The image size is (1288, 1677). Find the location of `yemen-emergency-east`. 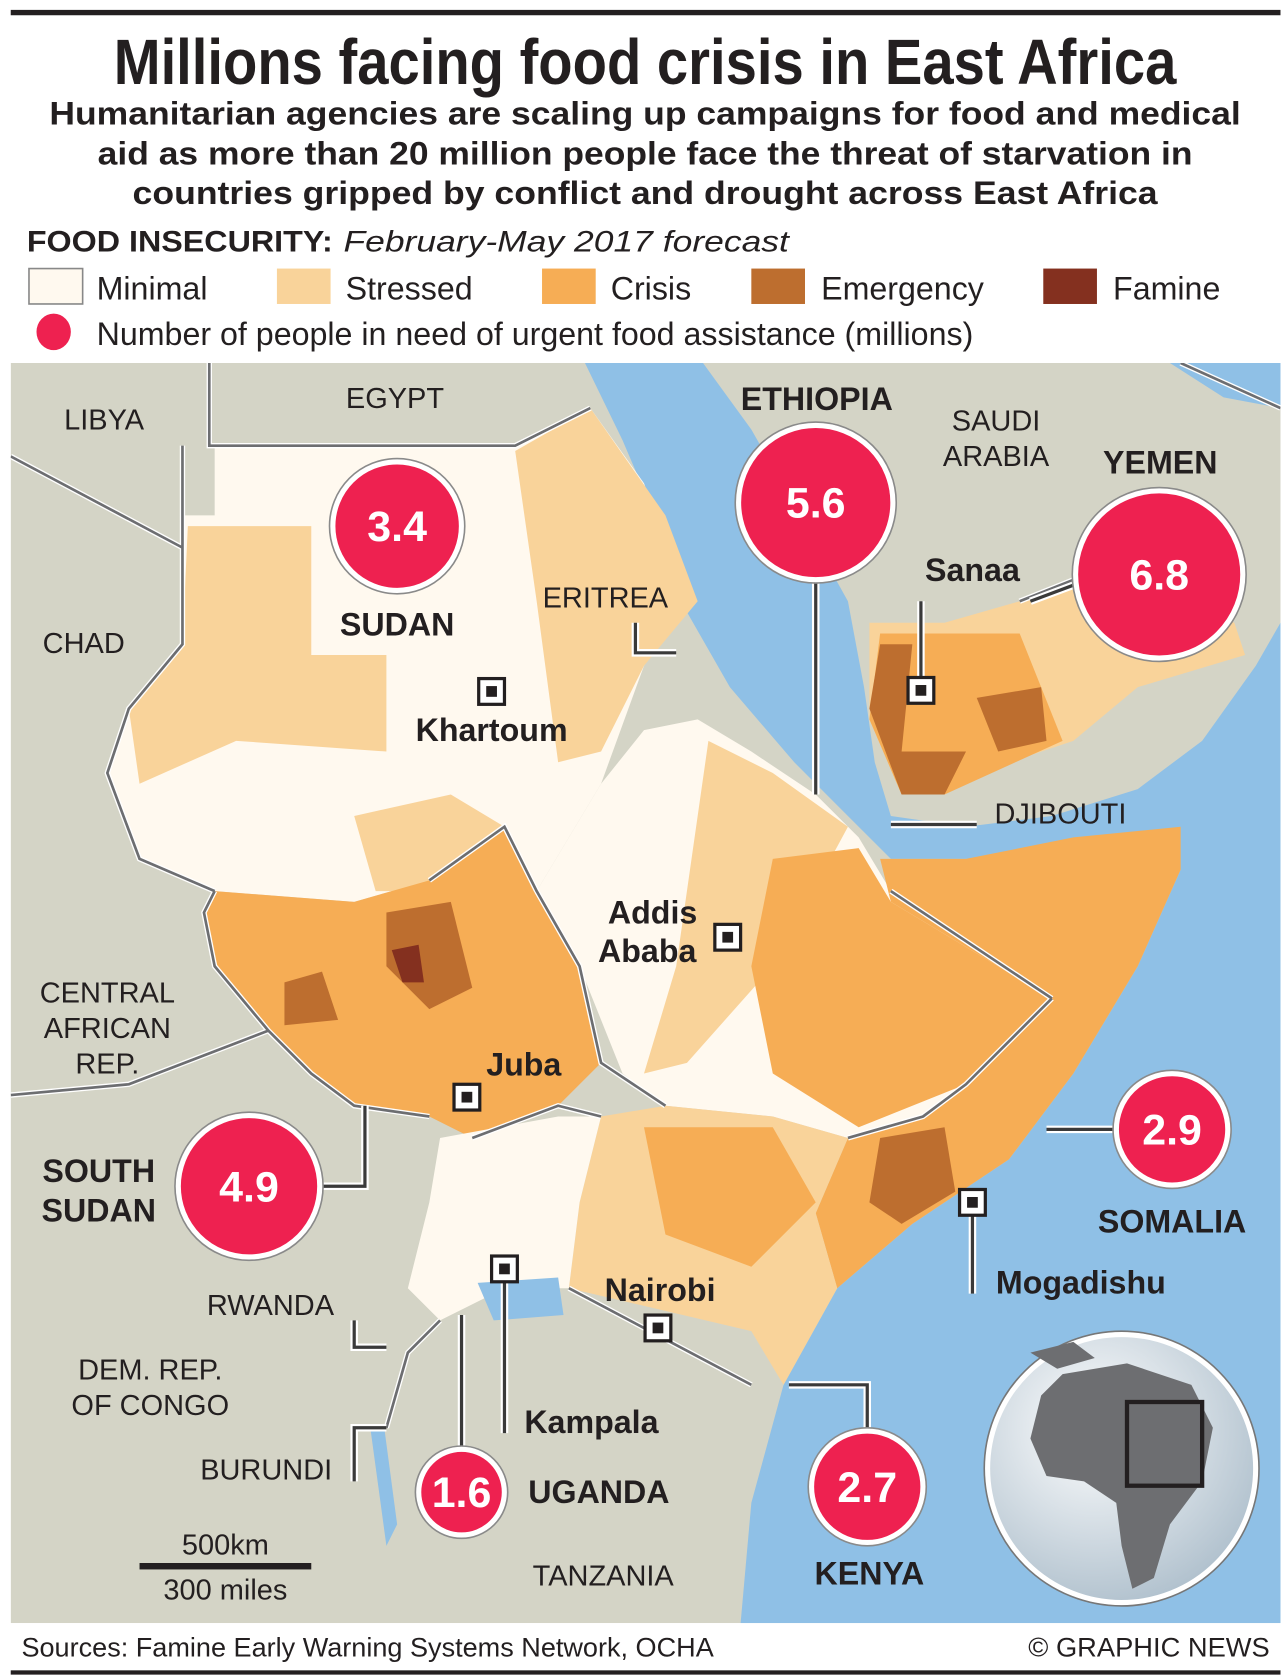

yemen-emergency-east is located at coordinates (1011, 719).